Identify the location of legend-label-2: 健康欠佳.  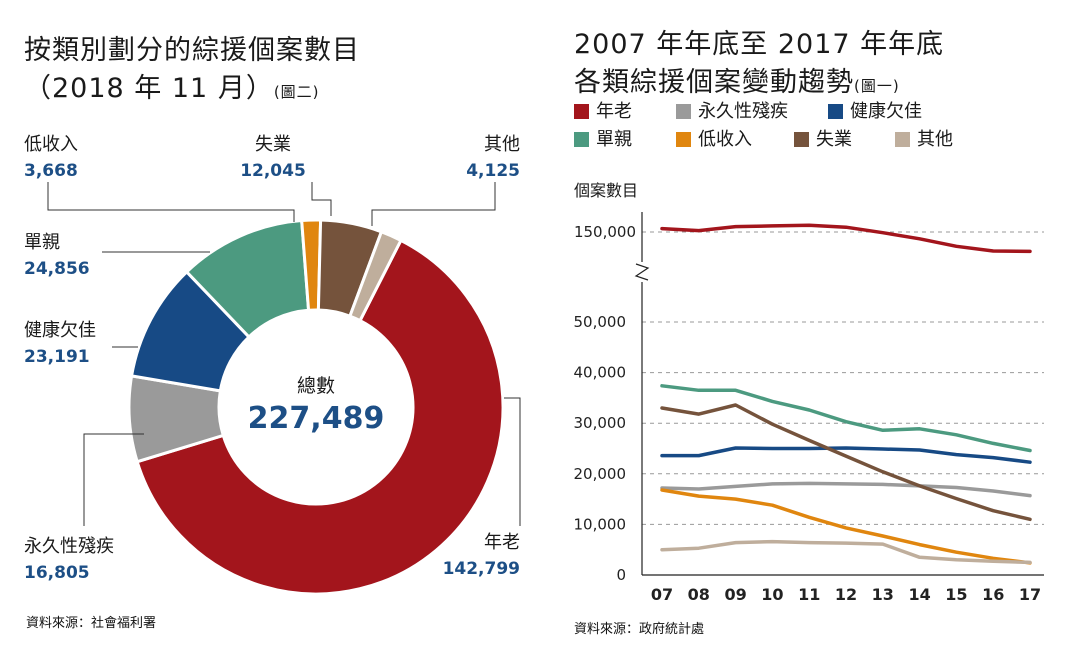
(886, 111).